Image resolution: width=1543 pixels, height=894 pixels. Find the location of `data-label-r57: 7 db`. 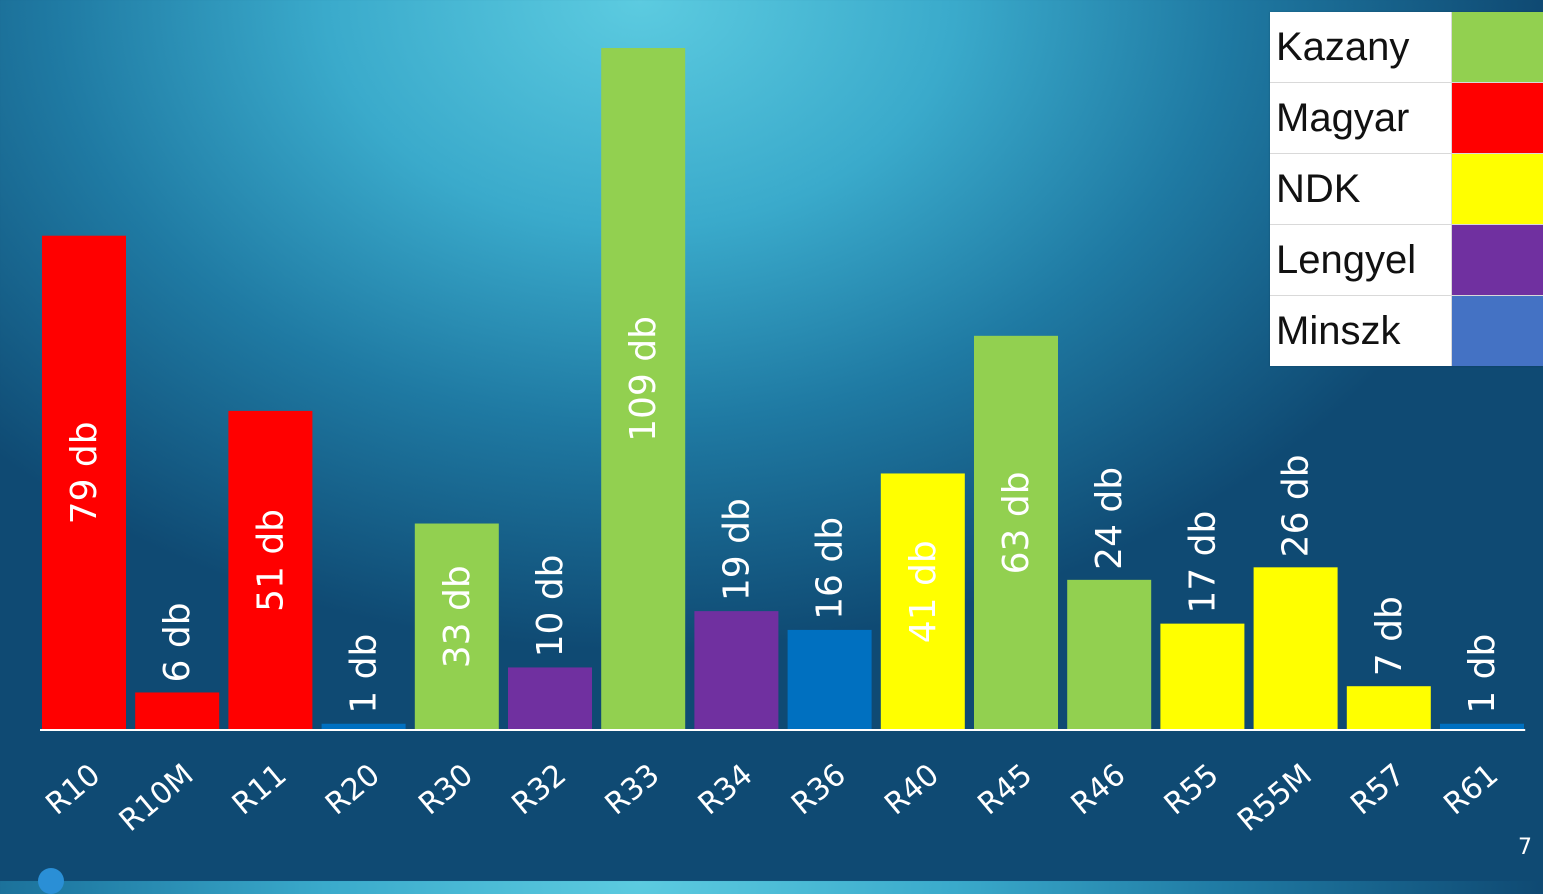

data-label-r57: 7 db is located at coordinates (1389, 636).